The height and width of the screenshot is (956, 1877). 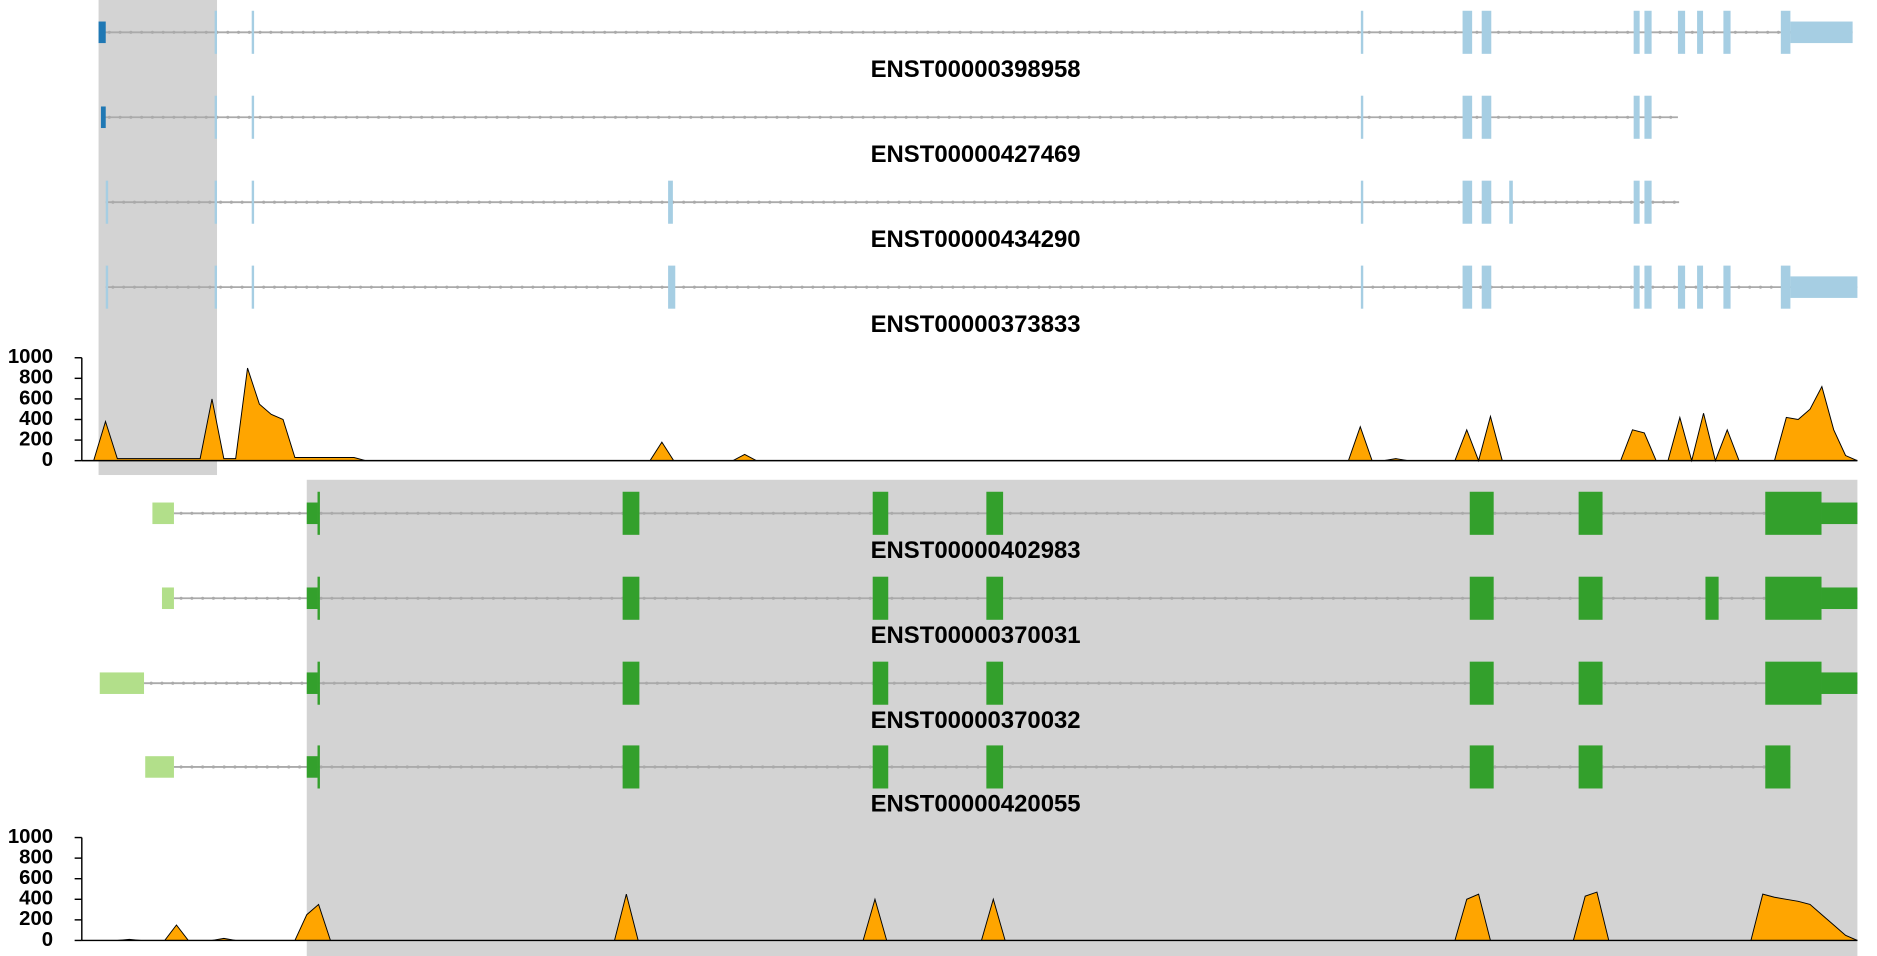 What do you see at coordinates (47, 940) in the screenshot?
I see `y-tick-label: 0` at bounding box center [47, 940].